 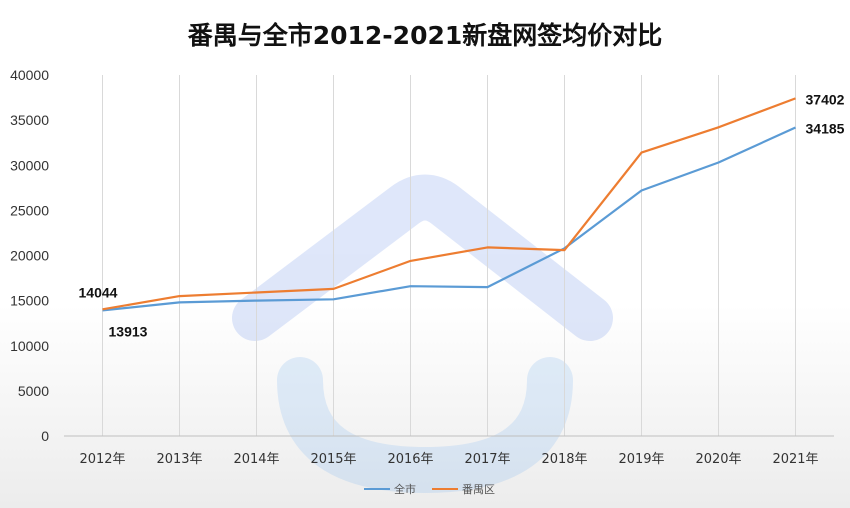 I want to click on x-tick-label: 2015年, so click(x=333, y=459).